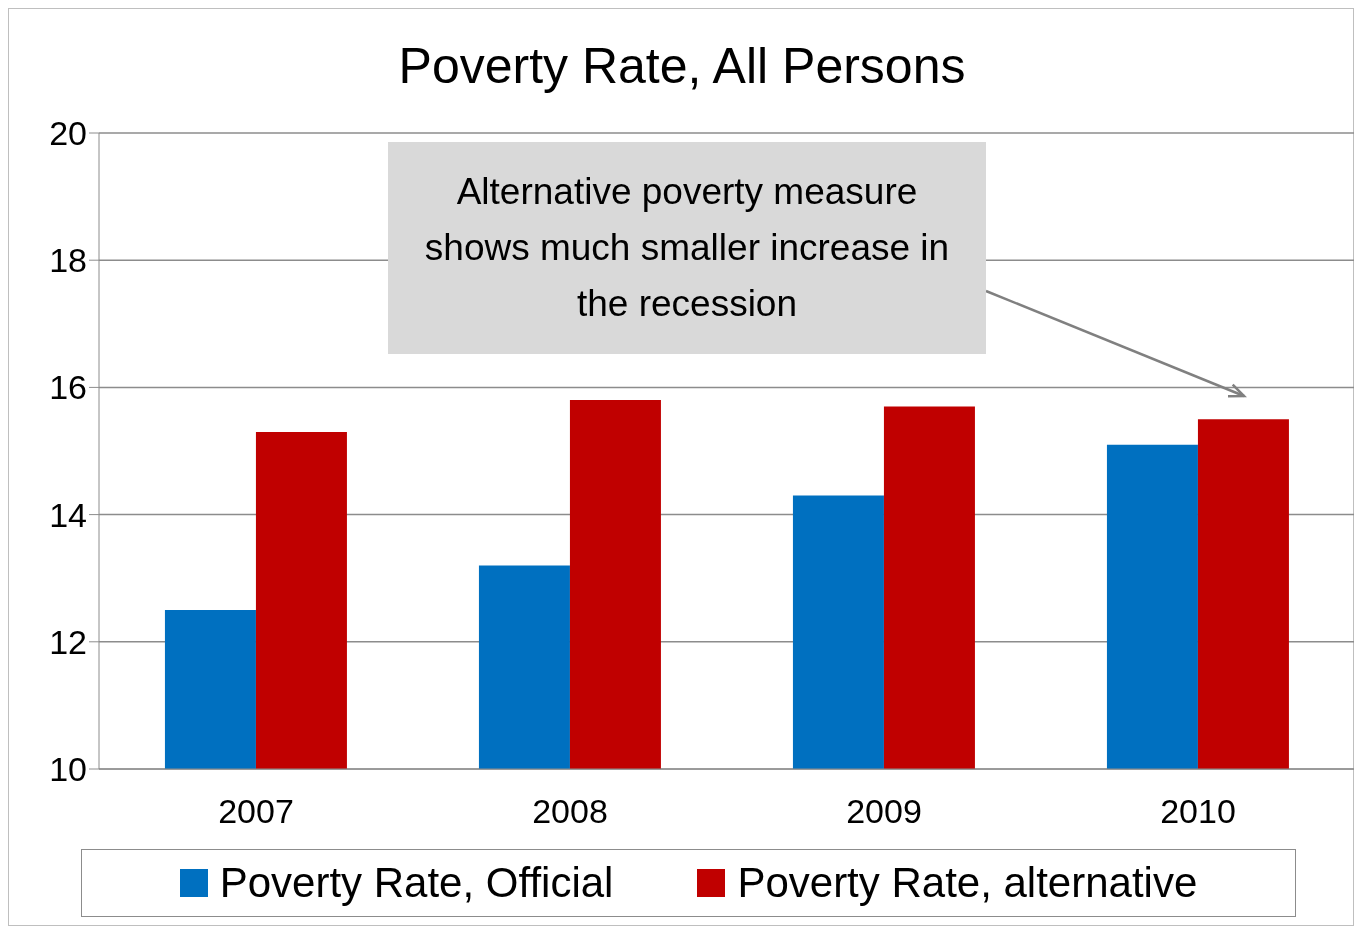 The height and width of the screenshot is (926, 1354). What do you see at coordinates (416, 883) in the screenshot?
I see `legend-label: Poverty Rate, Official` at bounding box center [416, 883].